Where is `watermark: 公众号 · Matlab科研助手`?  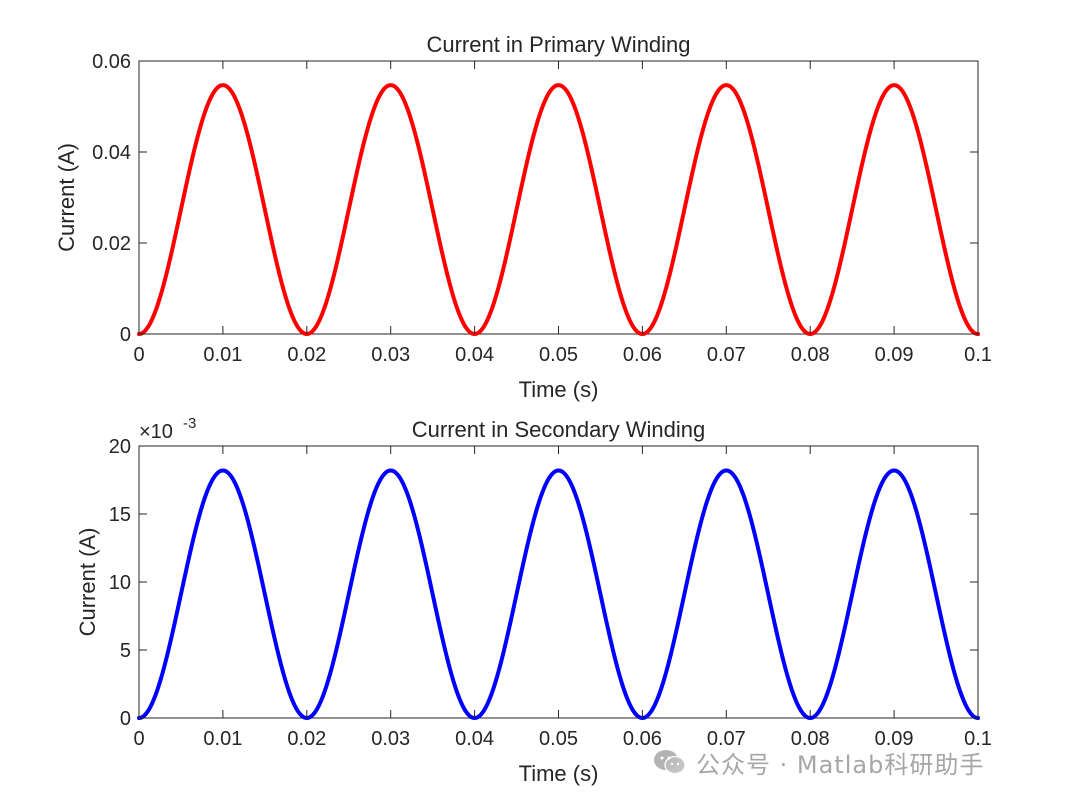 watermark: 公众号 · Matlab科研助手 is located at coordinates (818, 762).